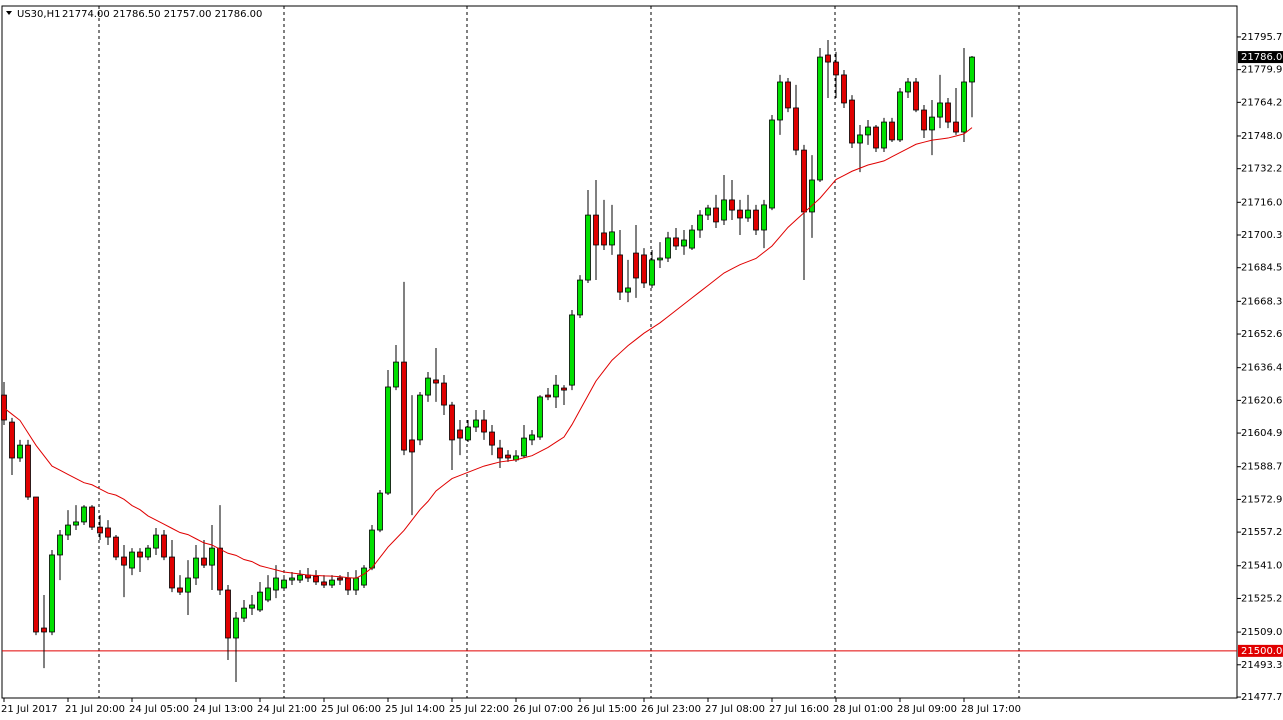 The image size is (1283, 720). Describe the element at coordinates (1262, 433) in the screenshot. I see `y-tick-label: 21604.90` at that location.